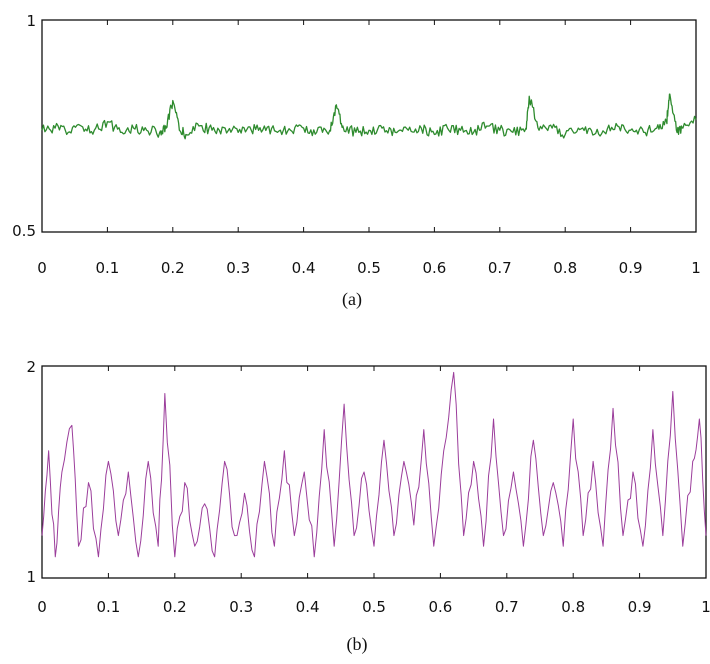  Describe the element at coordinates (640, 607) in the screenshot. I see `x-tick-label-b-9: 0.9` at that location.